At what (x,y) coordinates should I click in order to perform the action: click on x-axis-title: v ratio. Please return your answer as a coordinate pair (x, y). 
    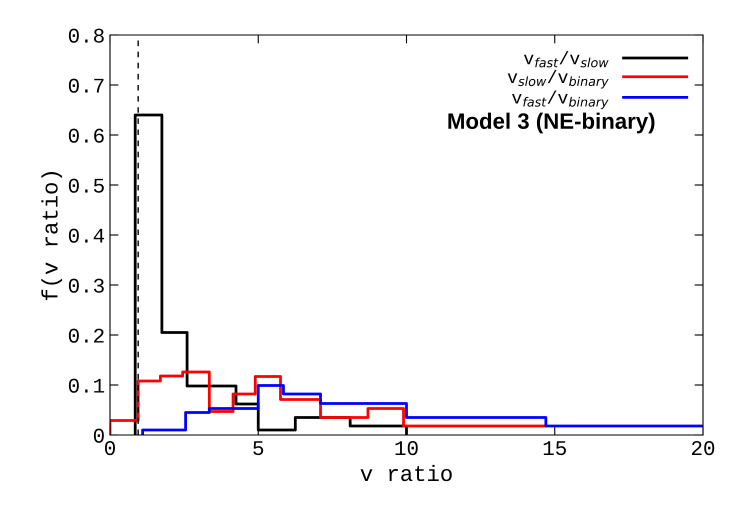
    Looking at the image, I should click on (406, 473).